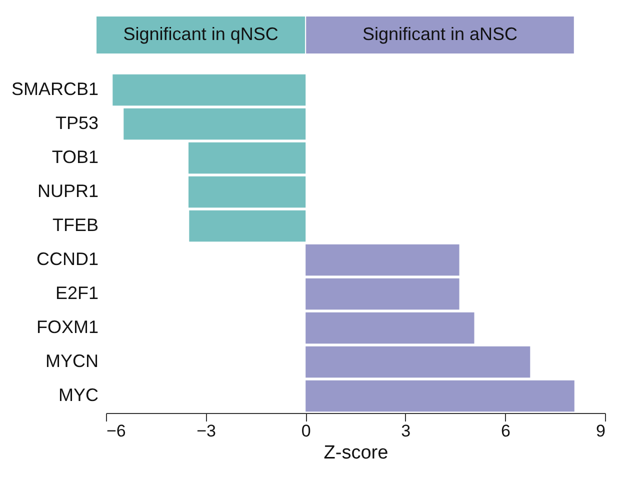 The image size is (640, 484). Describe the element at coordinates (601, 431) in the screenshot. I see `x-tick-label: 9` at that location.